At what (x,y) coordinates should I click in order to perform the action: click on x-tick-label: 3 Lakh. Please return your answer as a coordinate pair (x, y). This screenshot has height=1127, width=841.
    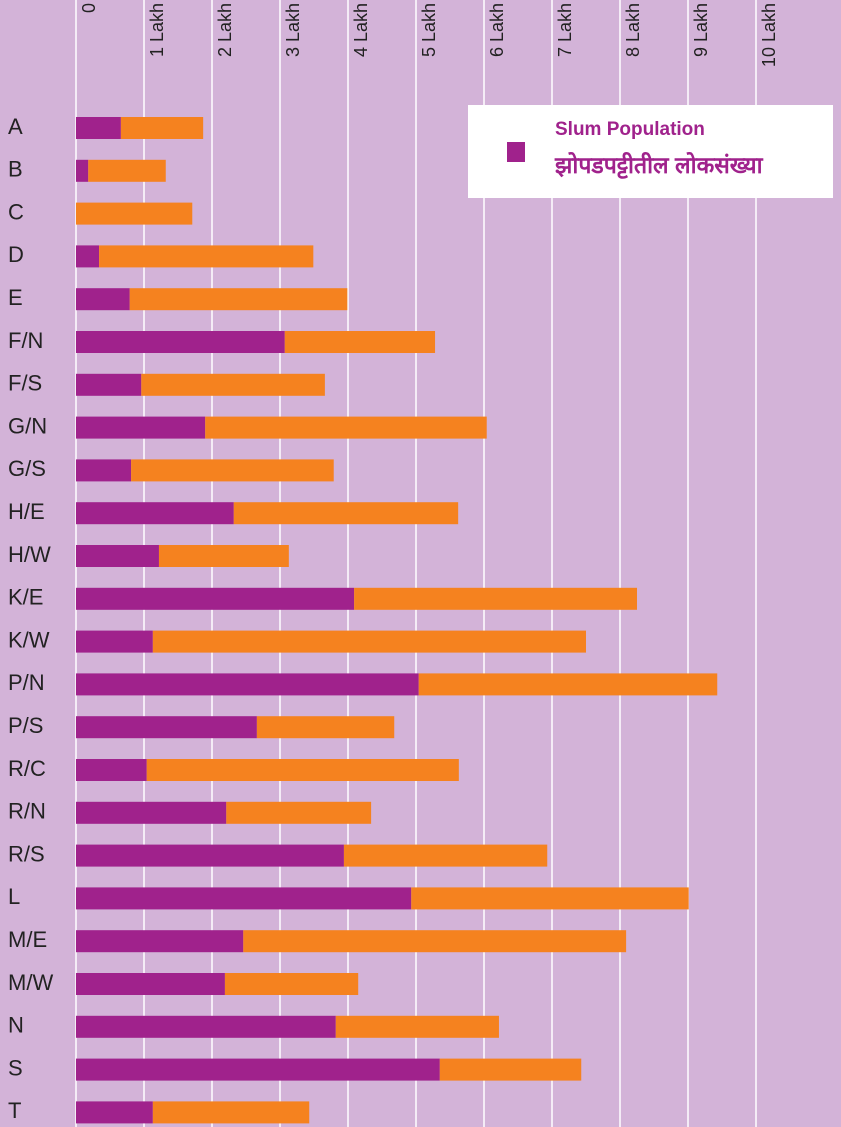
    Looking at the image, I should click on (293, 30).